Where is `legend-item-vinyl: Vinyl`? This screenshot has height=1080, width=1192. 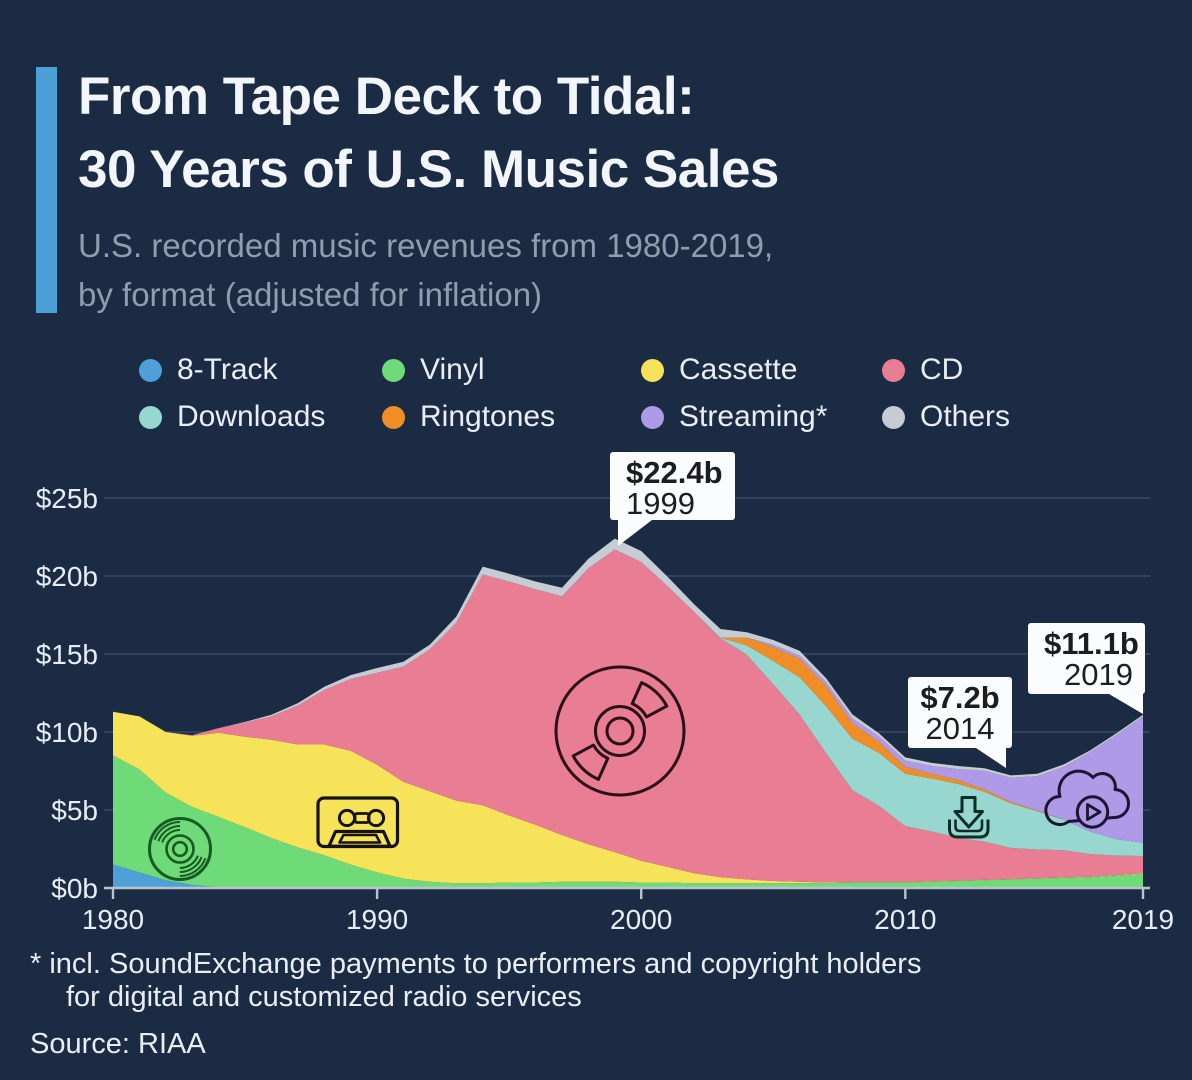
legend-item-vinyl: Vinyl is located at coordinates (511, 370).